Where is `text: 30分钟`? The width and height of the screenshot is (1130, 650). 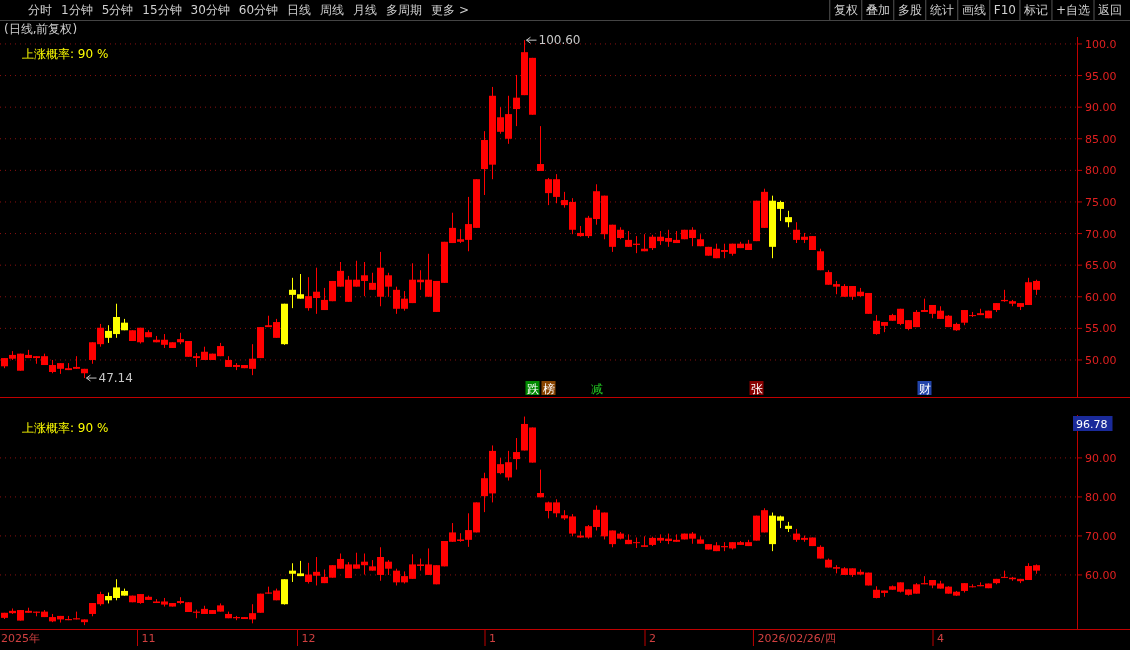 text: 30分钟 is located at coordinates (210, 10).